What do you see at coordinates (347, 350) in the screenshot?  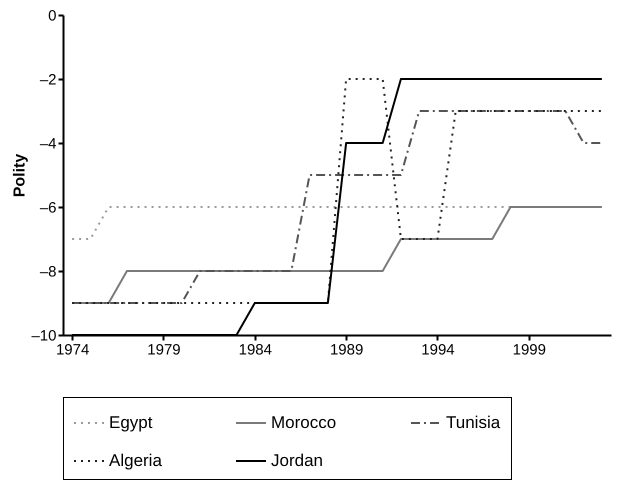 I see `x-tick-label: 1989` at bounding box center [347, 350].